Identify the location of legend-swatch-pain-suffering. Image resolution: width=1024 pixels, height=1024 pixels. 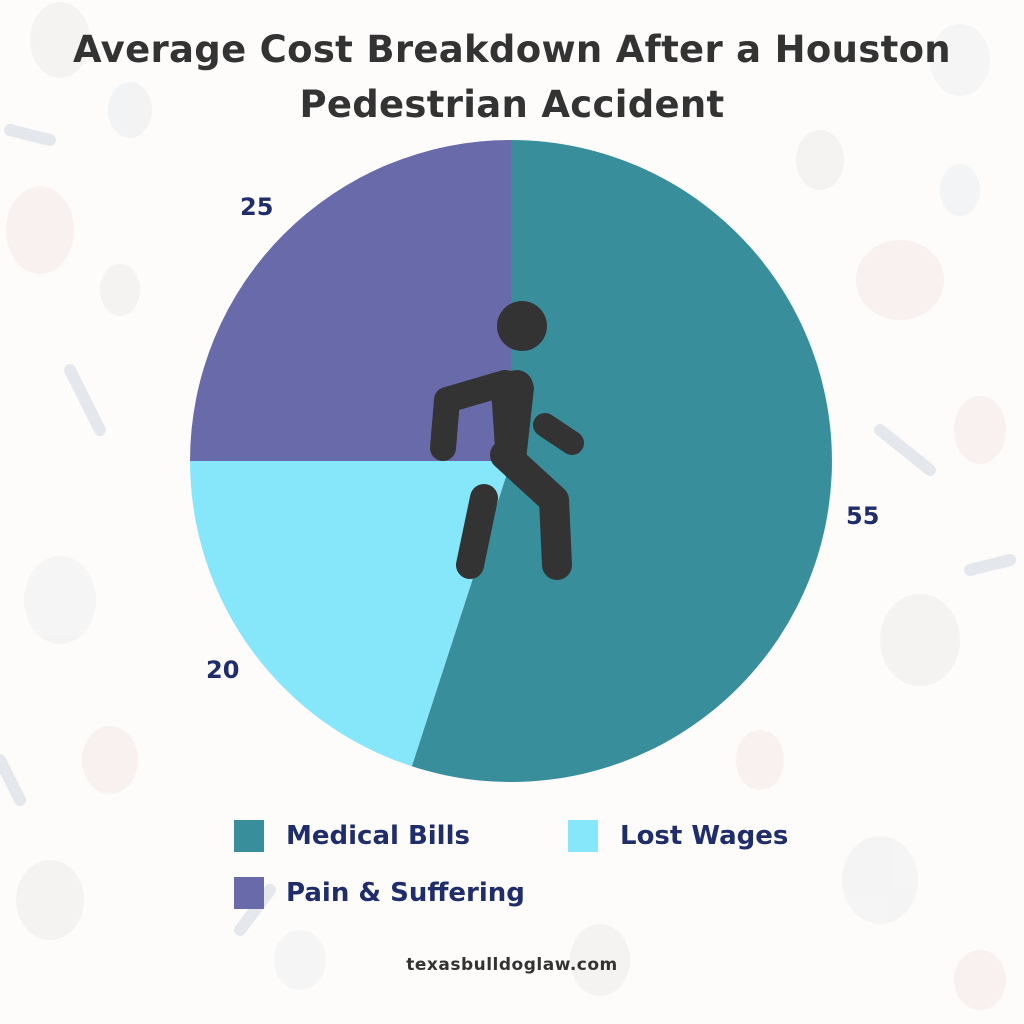
(249, 893).